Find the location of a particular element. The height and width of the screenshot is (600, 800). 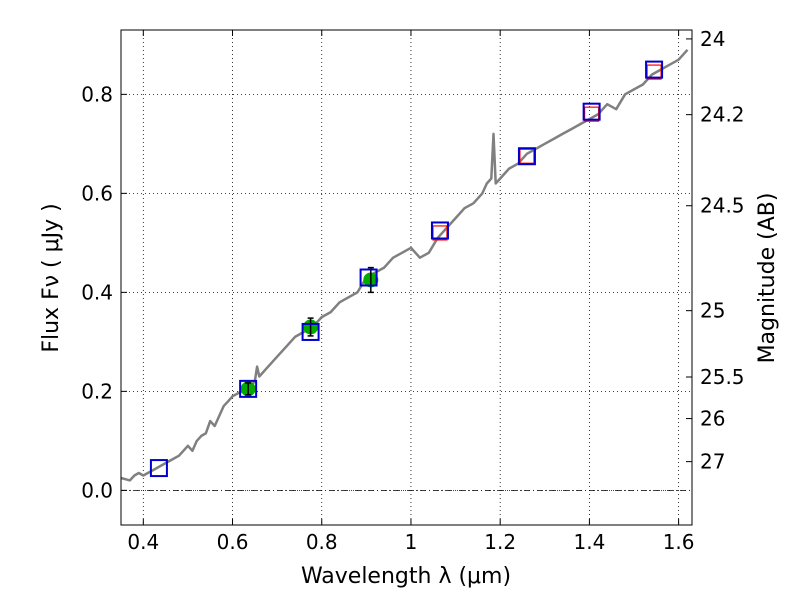

x-tick-label: 1.2 is located at coordinates (500, 542).